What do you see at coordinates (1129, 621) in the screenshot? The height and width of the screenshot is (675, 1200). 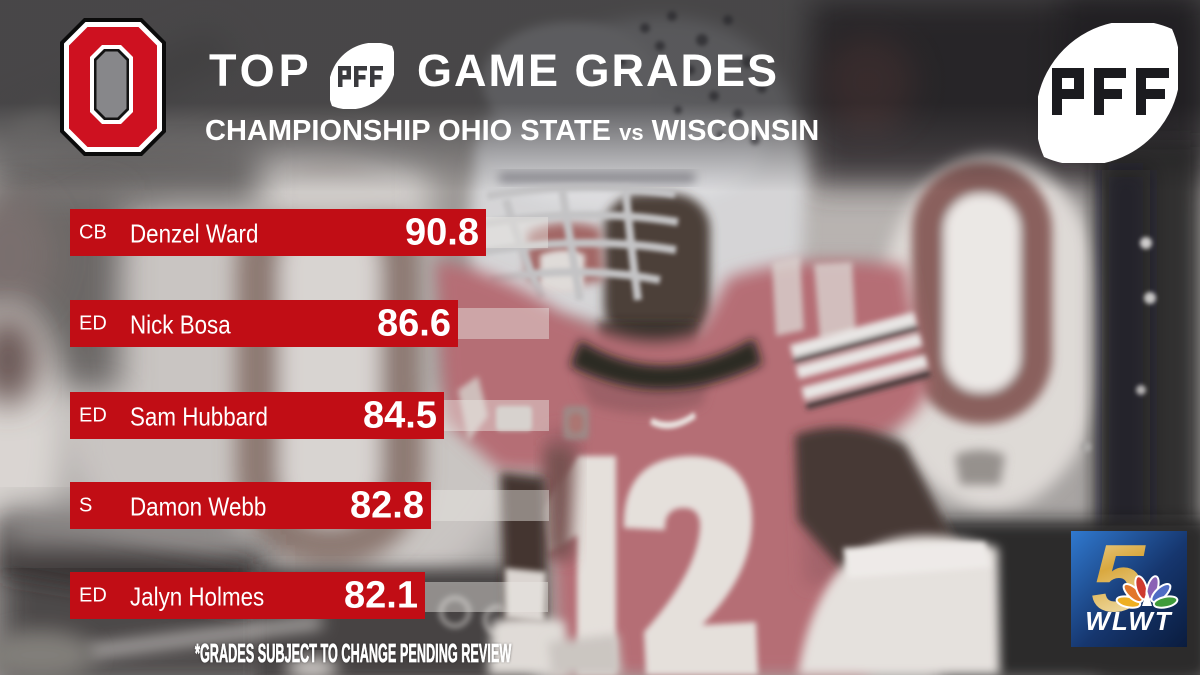 I see `svg-text: WLWT` at bounding box center [1129, 621].